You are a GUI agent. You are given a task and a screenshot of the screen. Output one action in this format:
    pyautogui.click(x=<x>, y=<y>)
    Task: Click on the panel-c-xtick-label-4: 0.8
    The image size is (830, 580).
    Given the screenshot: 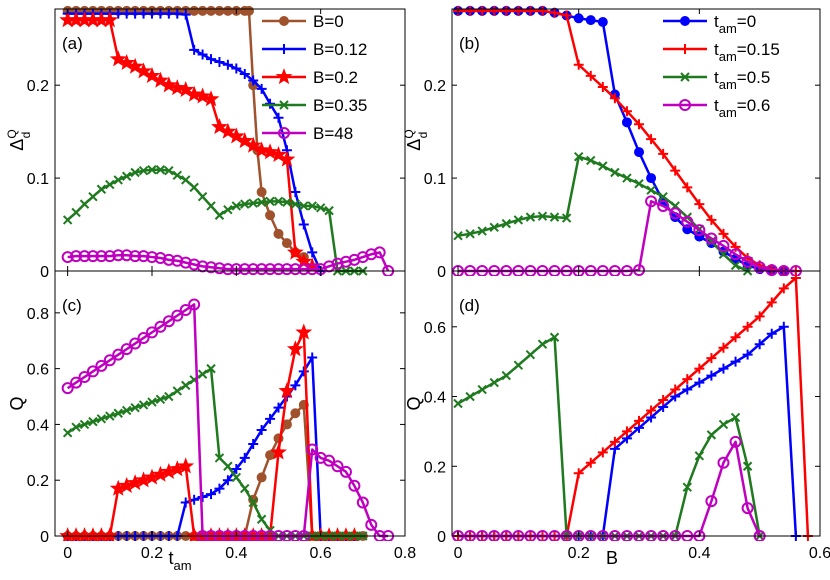 What is the action you would take?
    pyautogui.click(x=405, y=553)
    